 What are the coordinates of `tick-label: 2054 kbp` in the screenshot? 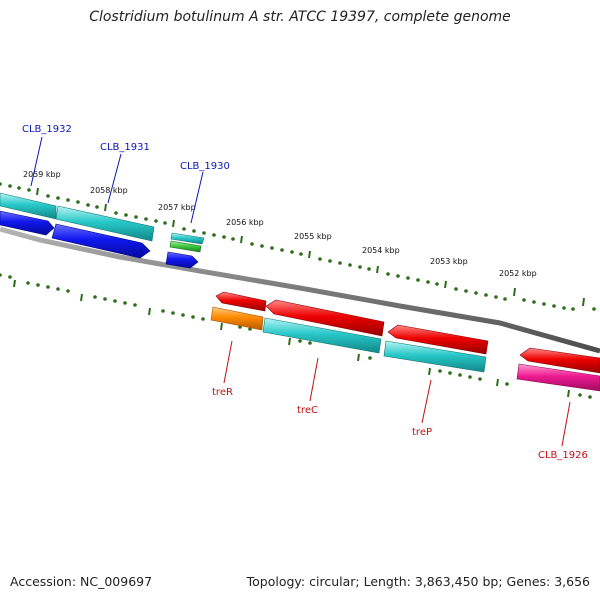 It's located at (381, 250).